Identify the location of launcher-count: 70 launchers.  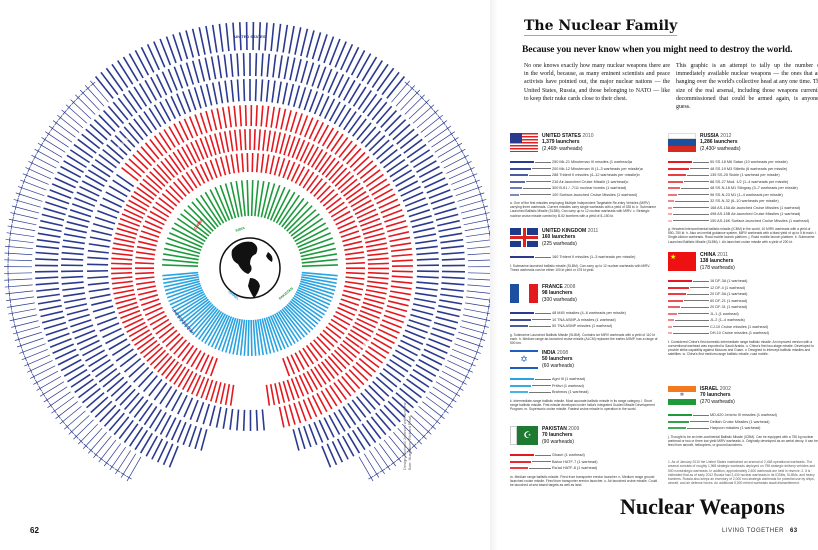
(715, 395).